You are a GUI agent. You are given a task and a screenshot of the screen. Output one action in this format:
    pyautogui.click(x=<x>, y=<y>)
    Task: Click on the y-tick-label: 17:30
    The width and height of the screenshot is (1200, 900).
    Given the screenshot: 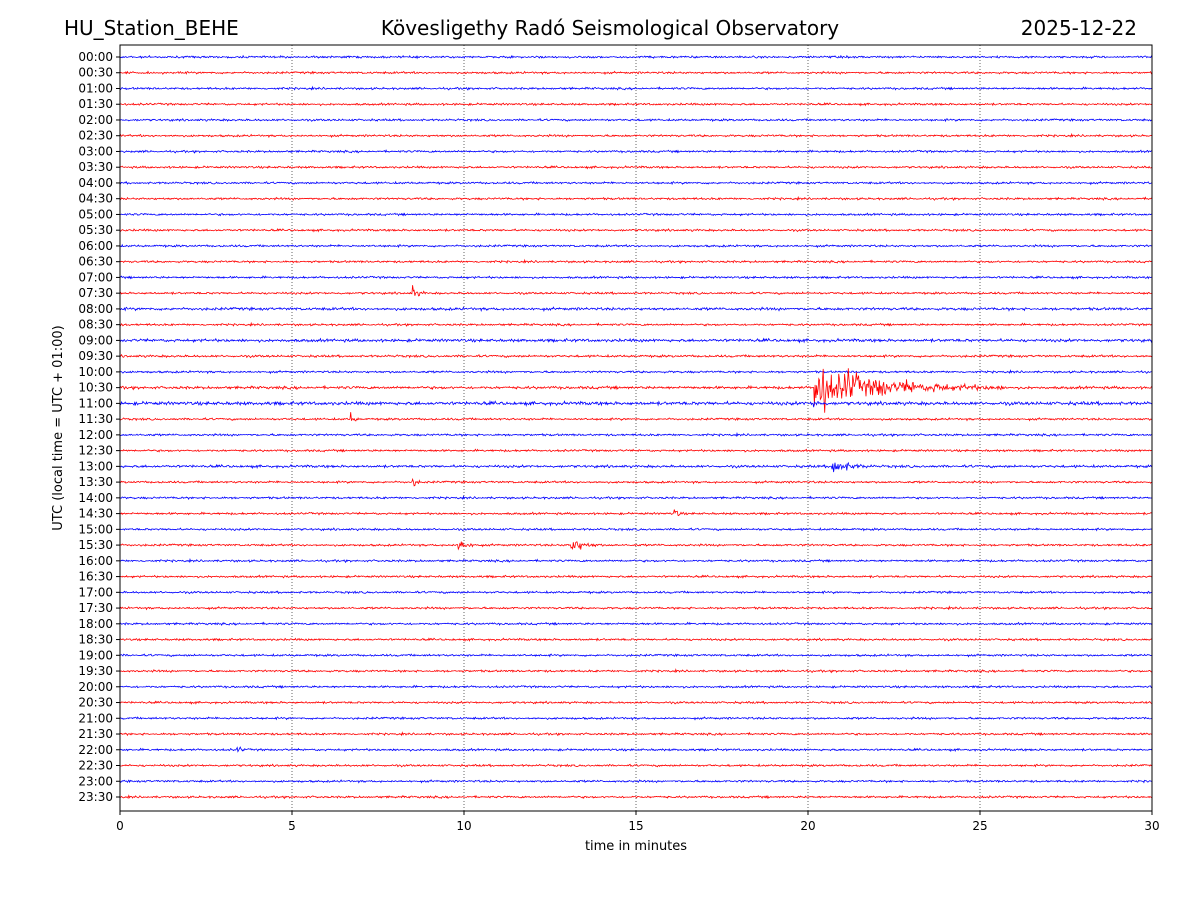 What is the action you would take?
    pyautogui.click(x=95, y=608)
    